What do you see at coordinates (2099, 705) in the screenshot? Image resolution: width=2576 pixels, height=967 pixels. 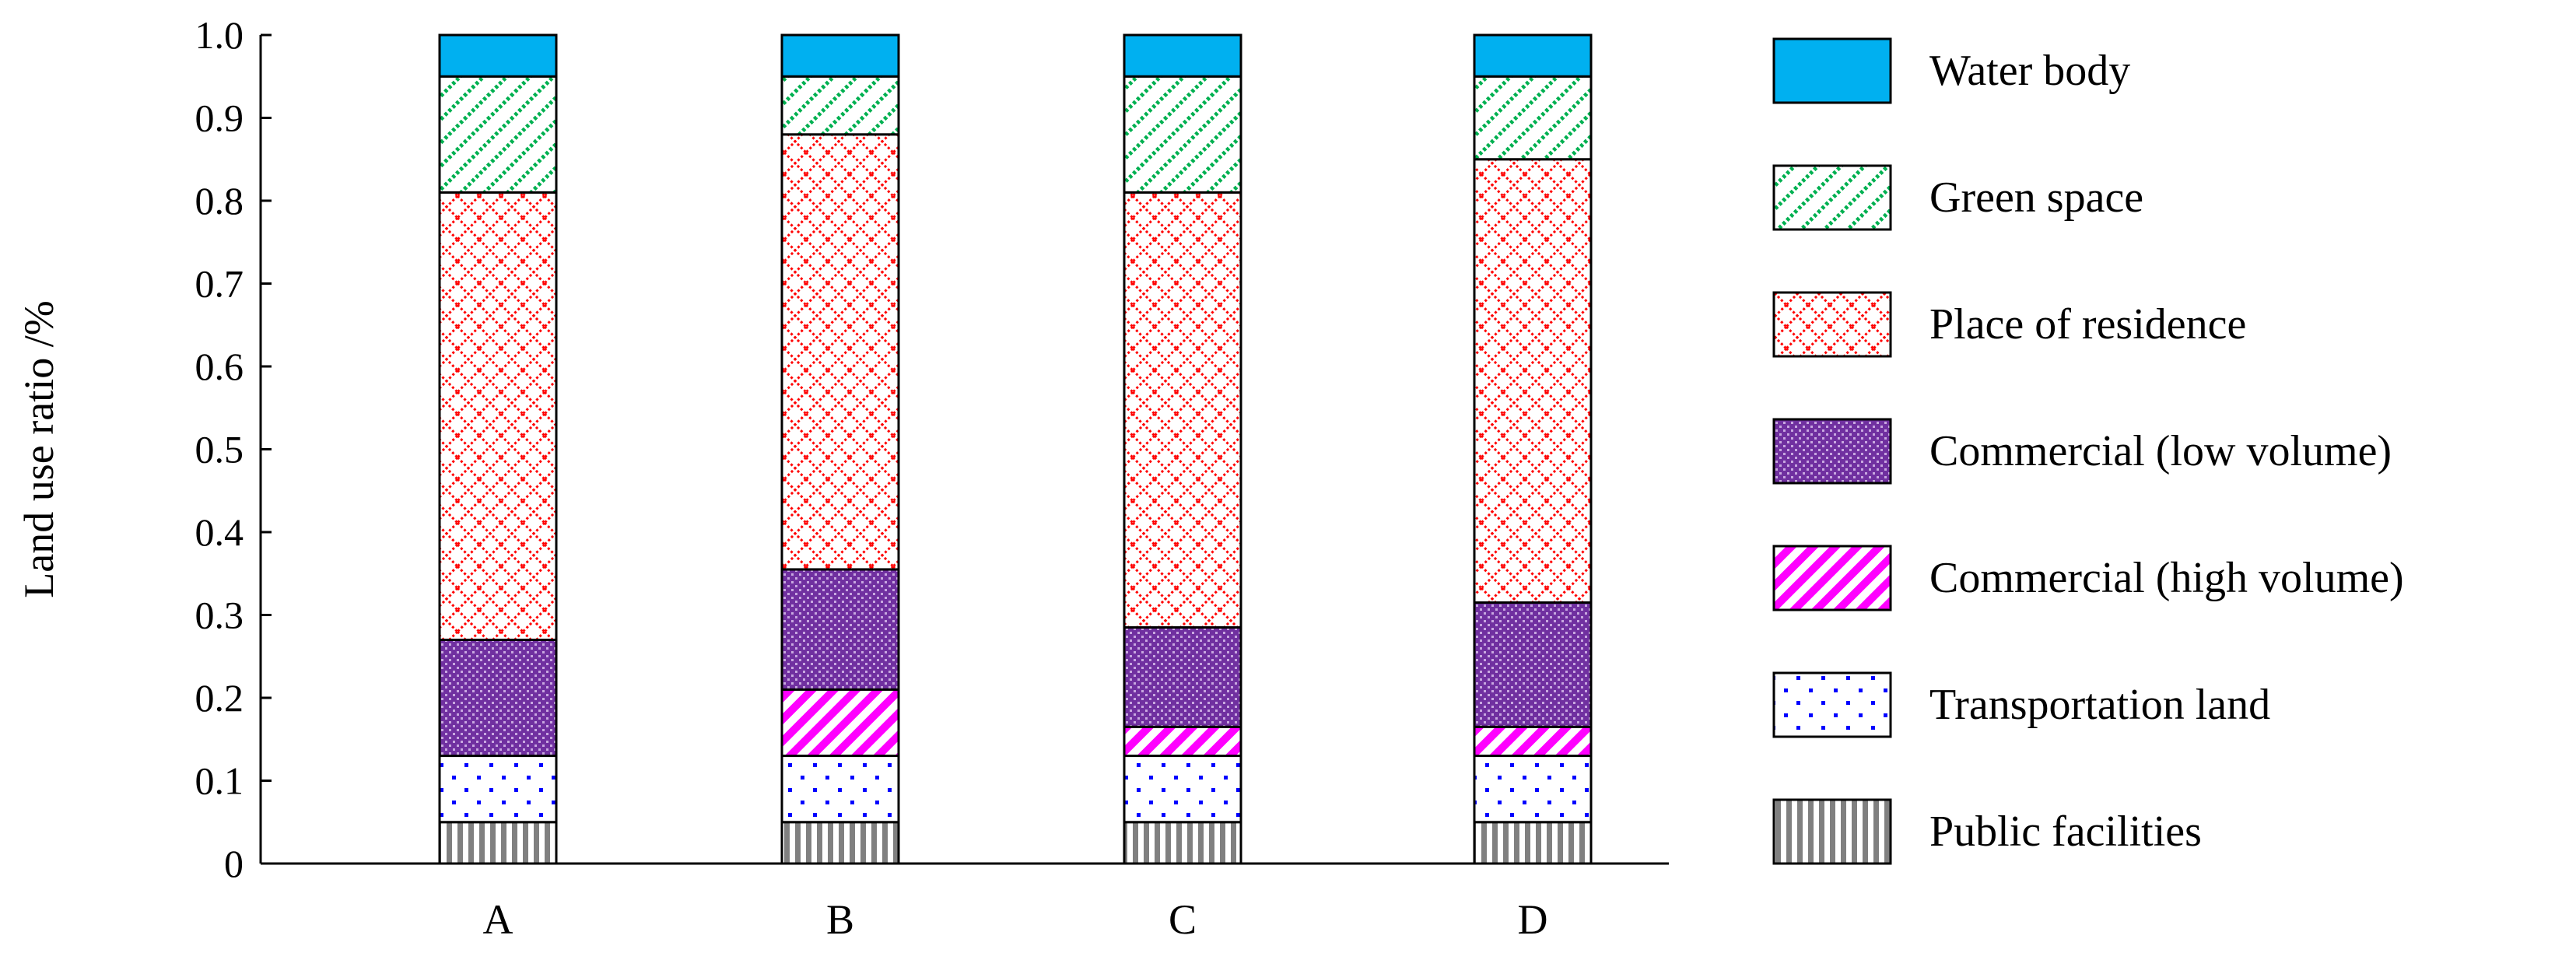 I see `legend-label-transportation-land: Transportation land` at bounding box center [2099, 705].